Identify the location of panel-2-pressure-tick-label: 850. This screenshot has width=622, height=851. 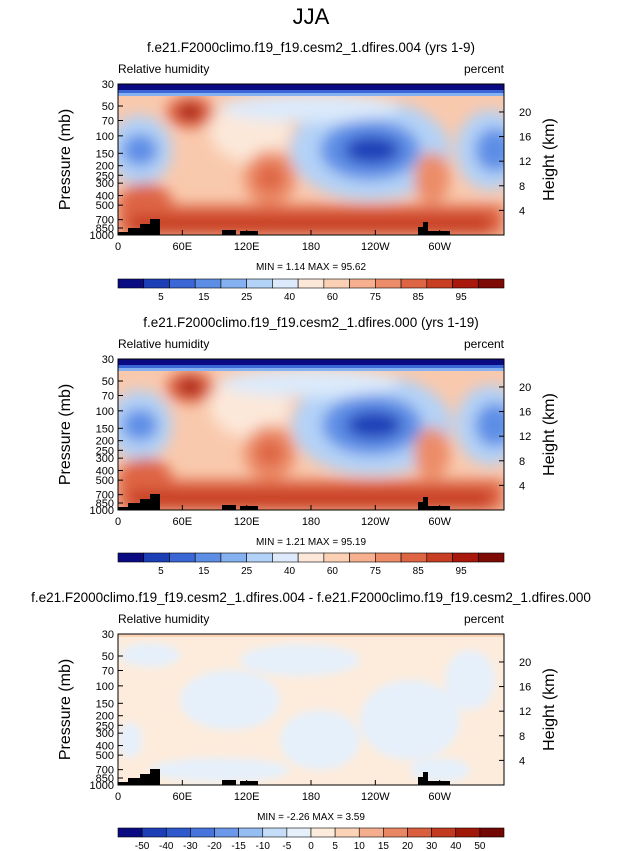
(105, 504).